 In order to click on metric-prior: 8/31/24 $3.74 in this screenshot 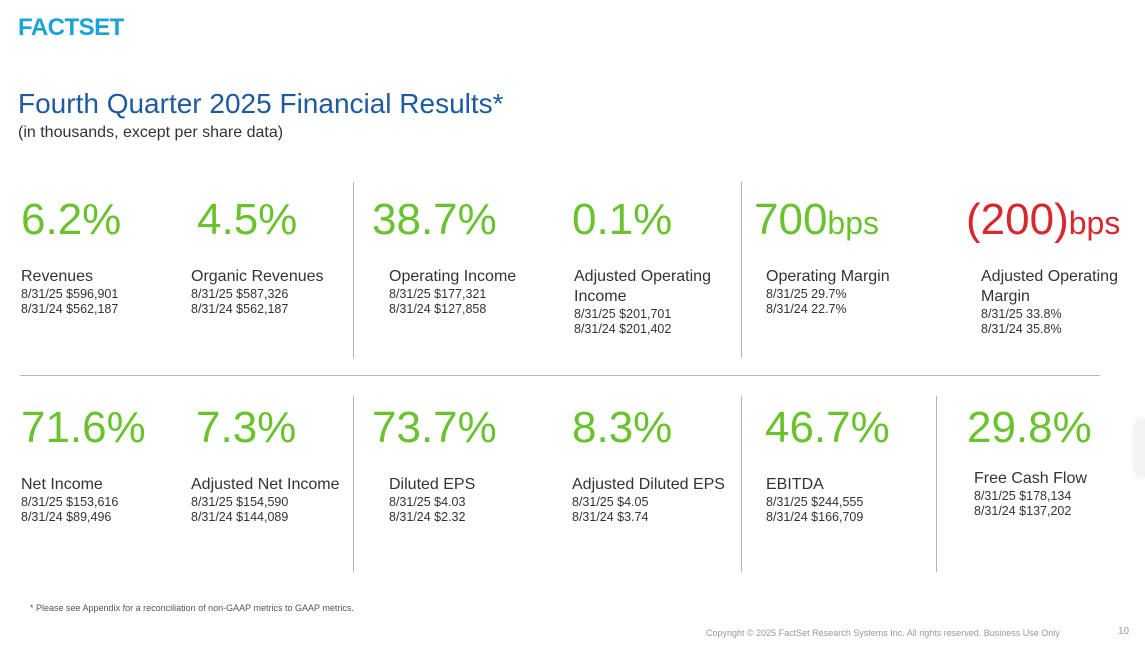, I will do `click(610, 517)`.